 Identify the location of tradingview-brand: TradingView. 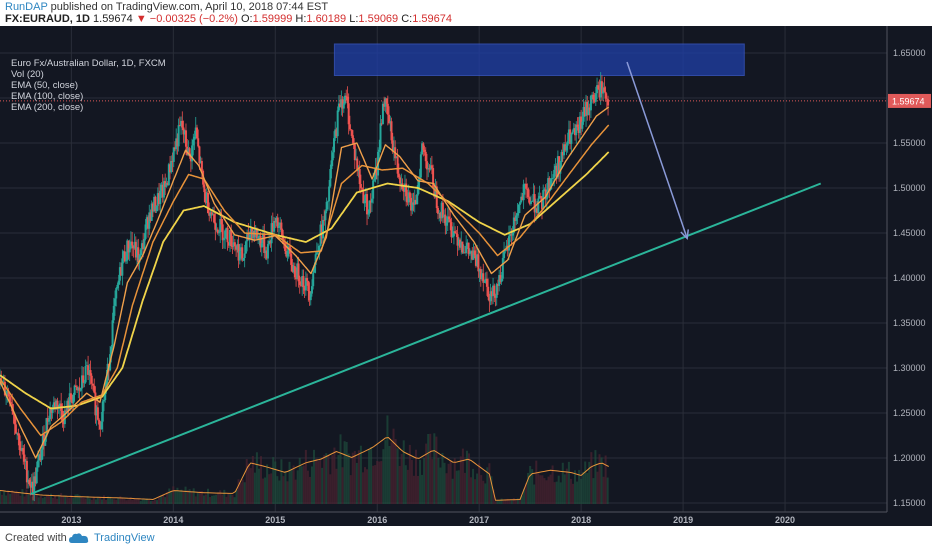
(124, 538).